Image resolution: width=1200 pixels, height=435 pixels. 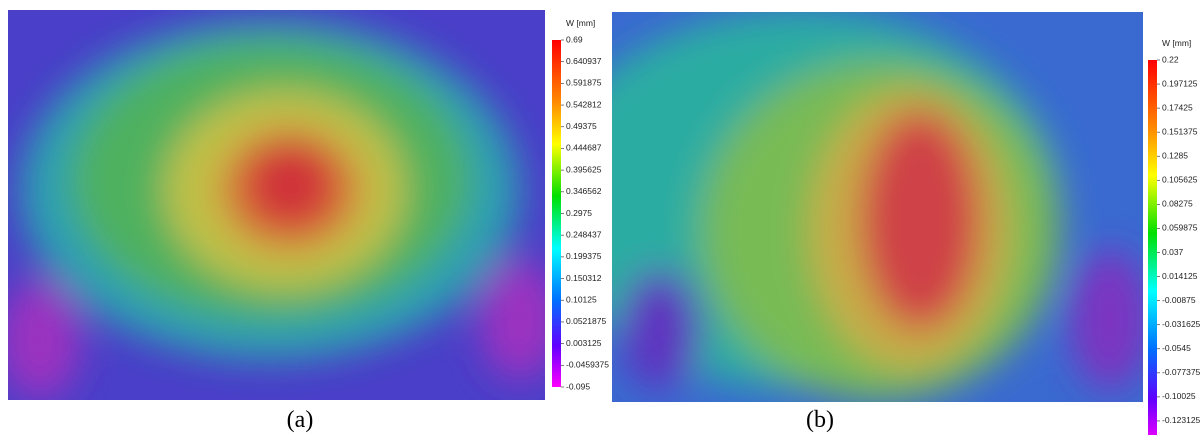 I want to click on colorbar-tick-label: 0.1285, so click(x=1175, y=156).